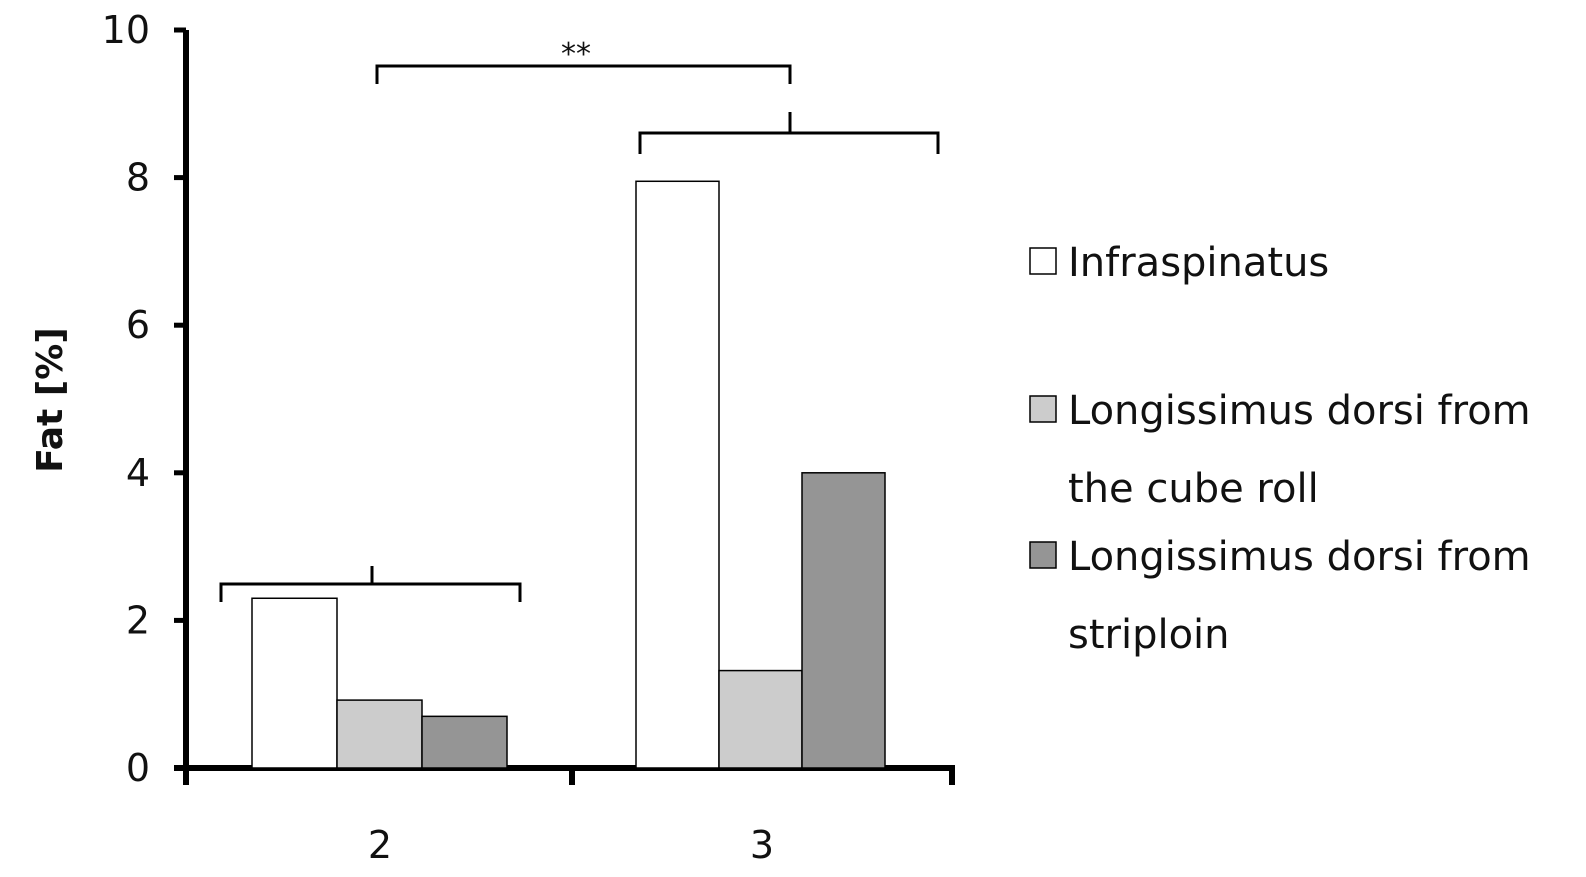  Describe the element at coordinates (138, 768) in the screenshot. I see `y-tick-label: 0` at that location.